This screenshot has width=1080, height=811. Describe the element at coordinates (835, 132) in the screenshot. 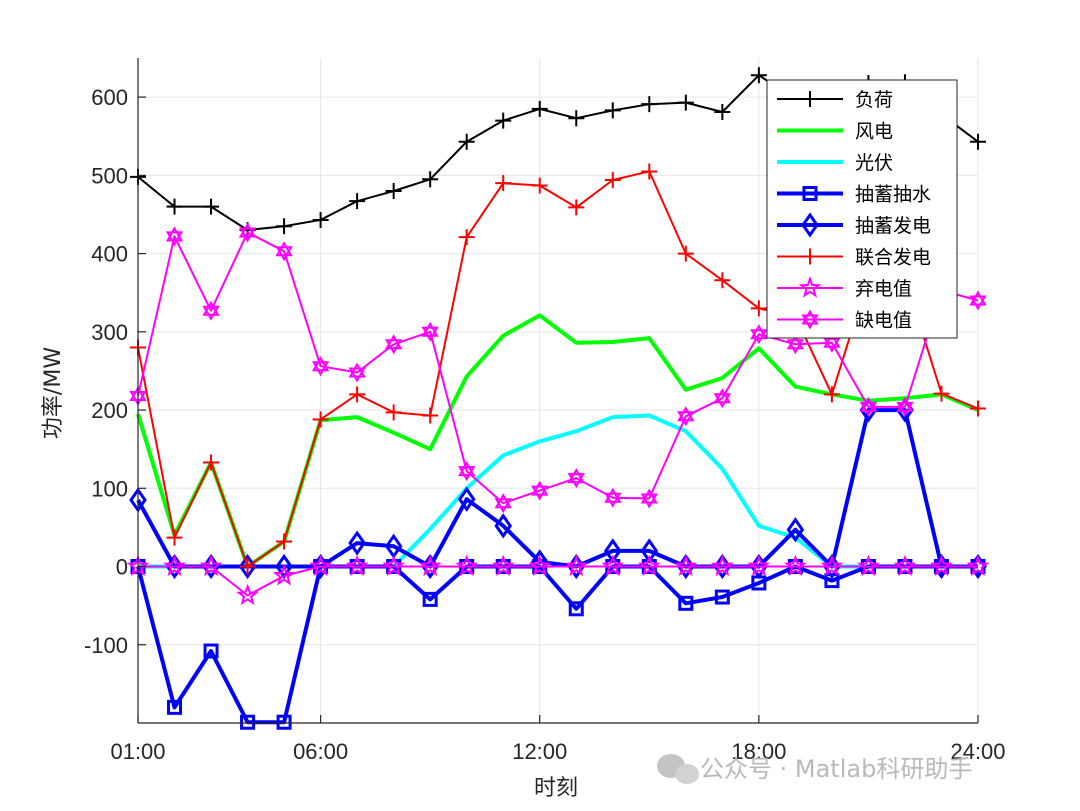

I see `legend-item: 风电` at that location.